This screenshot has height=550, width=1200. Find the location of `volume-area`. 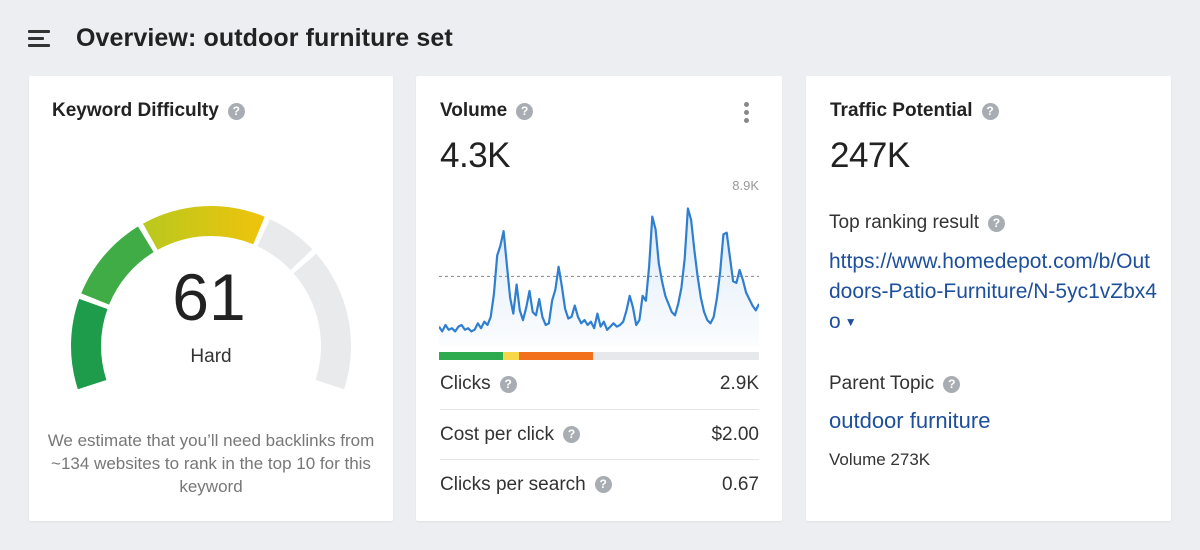

volume-area is located at coordinates (599, 277).